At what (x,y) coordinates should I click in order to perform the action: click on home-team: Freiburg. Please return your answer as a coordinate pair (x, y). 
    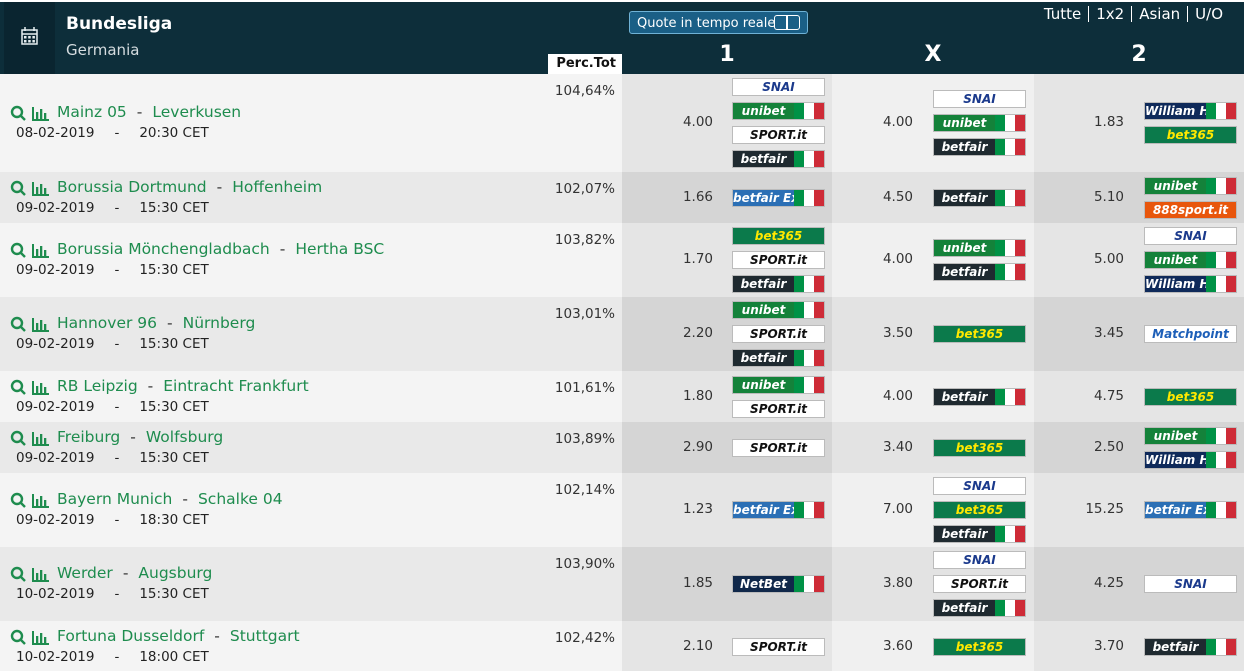
    Looking at the image, I should click on (89, 437).